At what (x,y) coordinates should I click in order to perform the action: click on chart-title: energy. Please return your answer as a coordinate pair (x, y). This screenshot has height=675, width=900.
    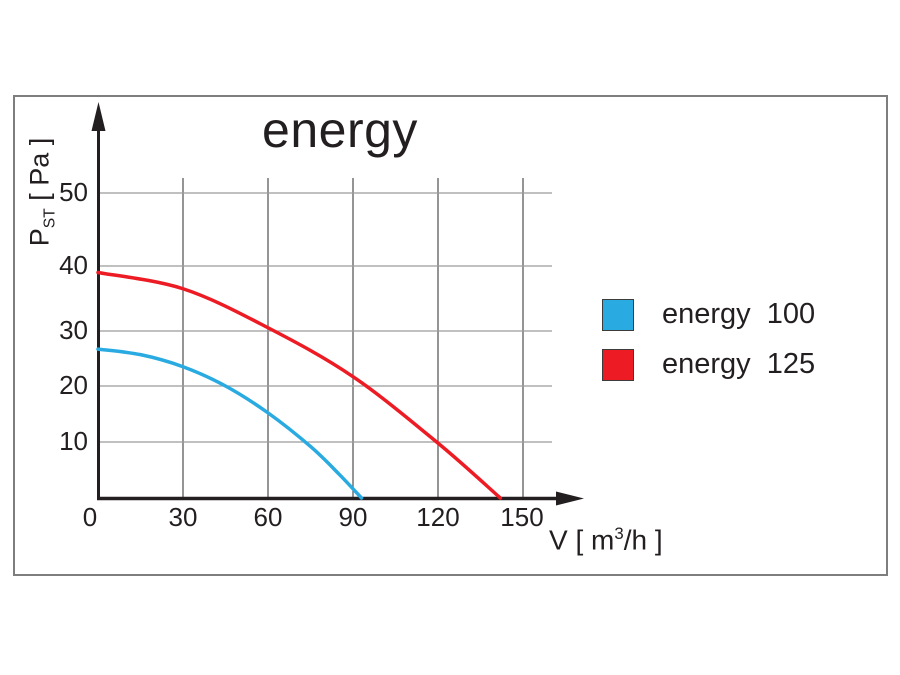
    Looking at the image, I should click on (340, 130).